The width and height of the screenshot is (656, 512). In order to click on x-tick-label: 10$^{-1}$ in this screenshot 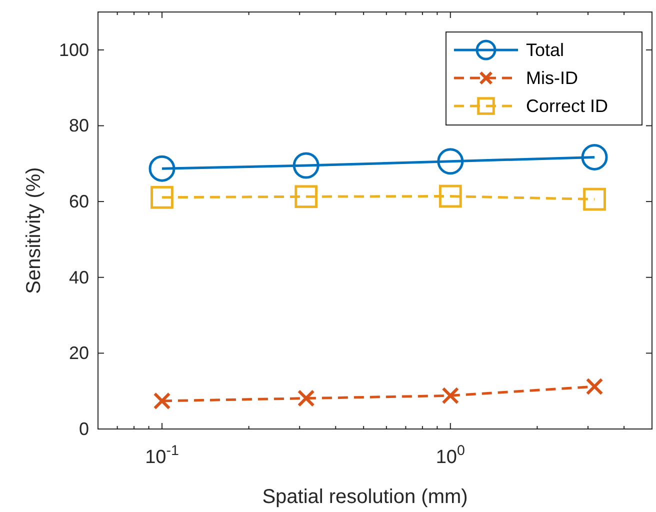, I will do `click(162, 455)`.